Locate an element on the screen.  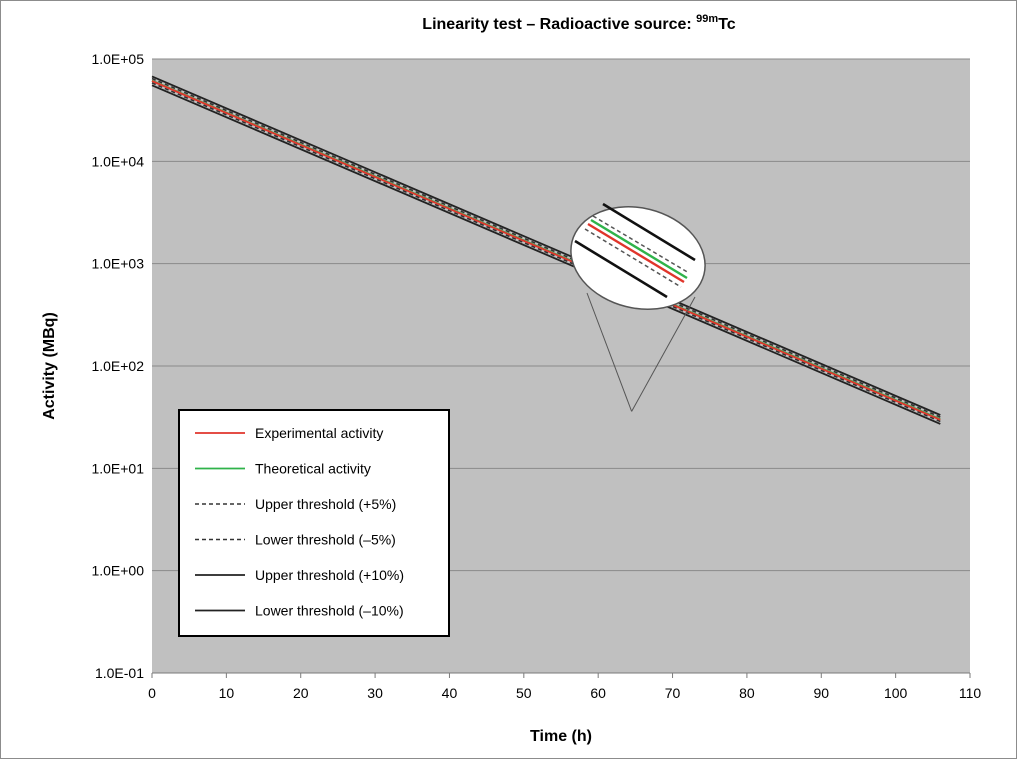
legend-label-5: Lower threshold (–10%) is located at coordinates (329, 611).